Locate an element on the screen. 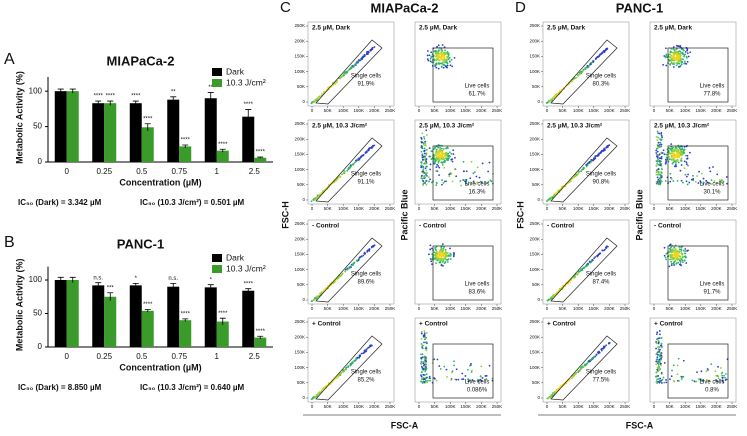 This screenshot has width=747, height=436. x-tick-label: 150K is located at coordinates (701, 208).